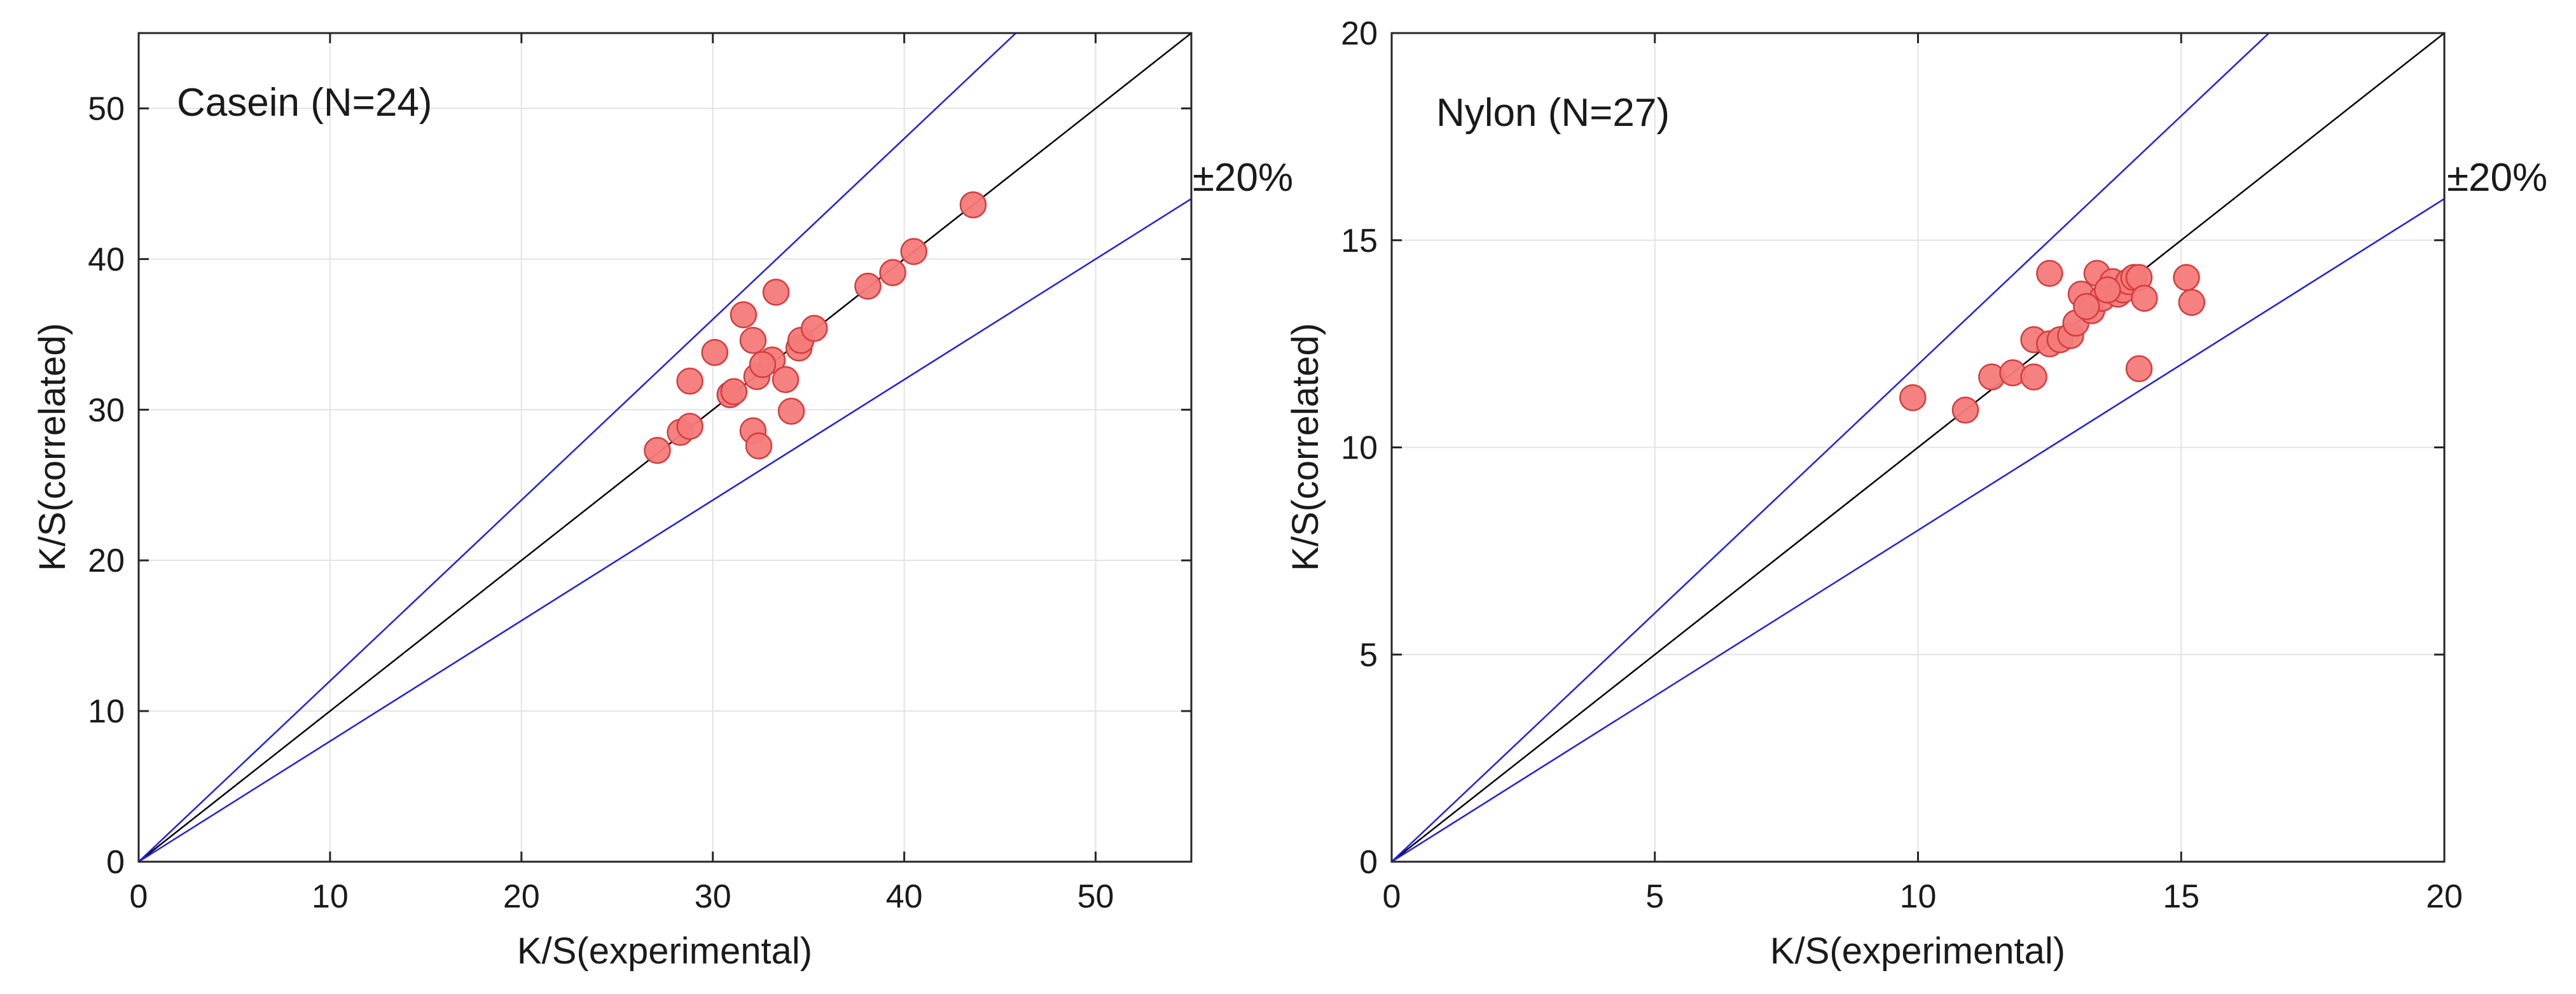 The width and height of the screenshot is (2576, 994). What do you see at coordinates (304, 103) in the screenshot?
I see `casein-title: Casein (N=24)` at bounding box center [304, 103].